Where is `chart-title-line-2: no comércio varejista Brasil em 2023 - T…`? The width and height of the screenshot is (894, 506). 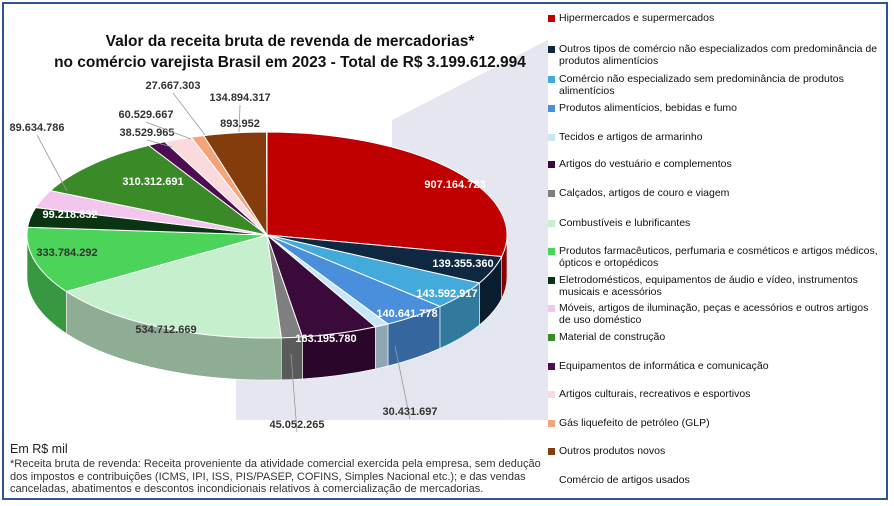 chart-title-line-2: no comércio varejista Brasil em 2023 - T… is located at coordinates (290, 62).